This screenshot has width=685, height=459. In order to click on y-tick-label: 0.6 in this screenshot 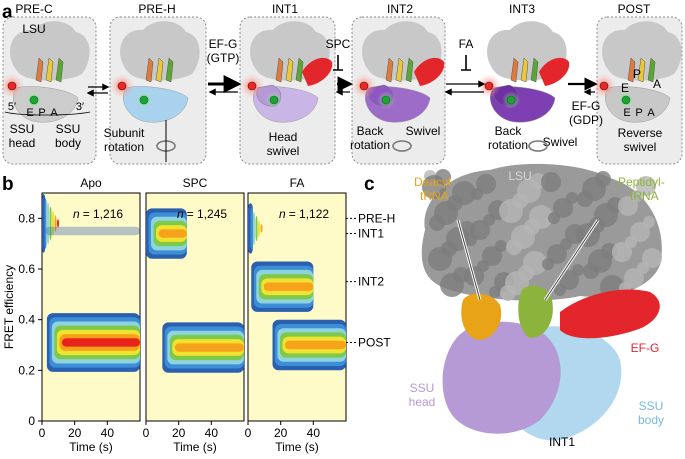, I will do `click(26, 269)`.